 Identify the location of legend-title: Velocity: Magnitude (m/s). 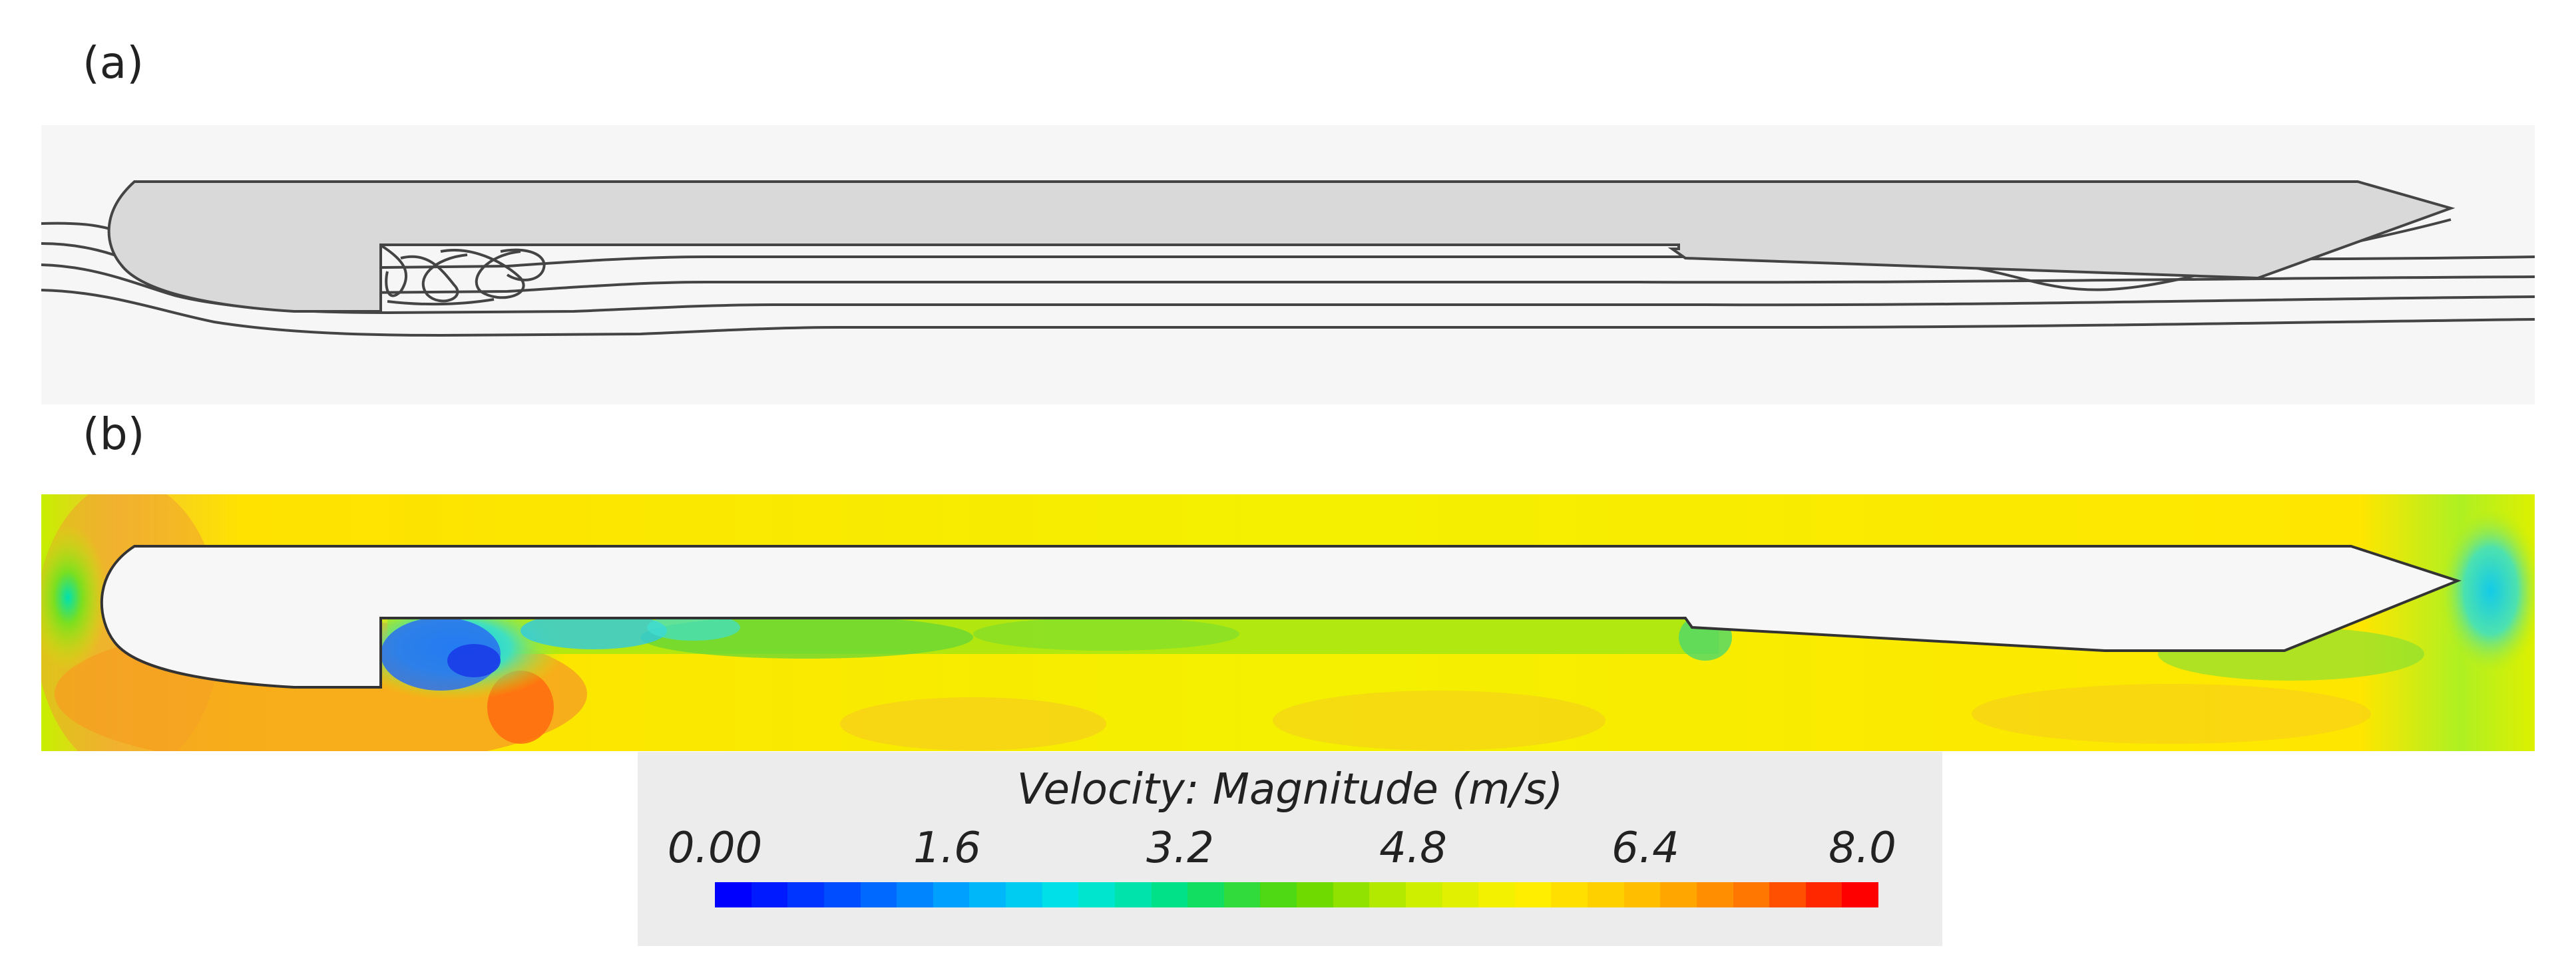
(1290, 789).